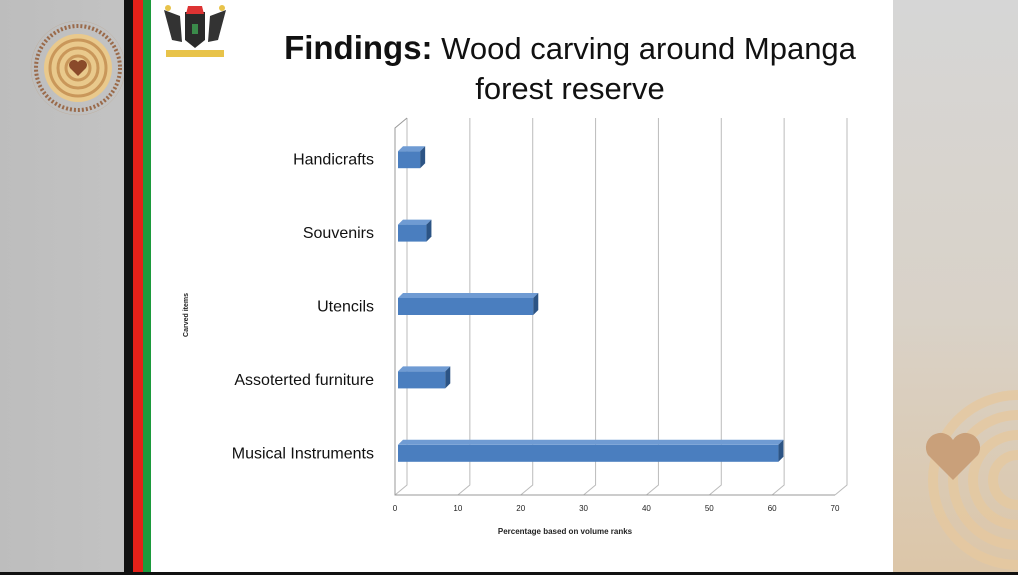 This screenshot has width=1018, height=575. Describe the element at coordinates (971, 480) in the screenshot. I see `wood-rings-icon` at that location.